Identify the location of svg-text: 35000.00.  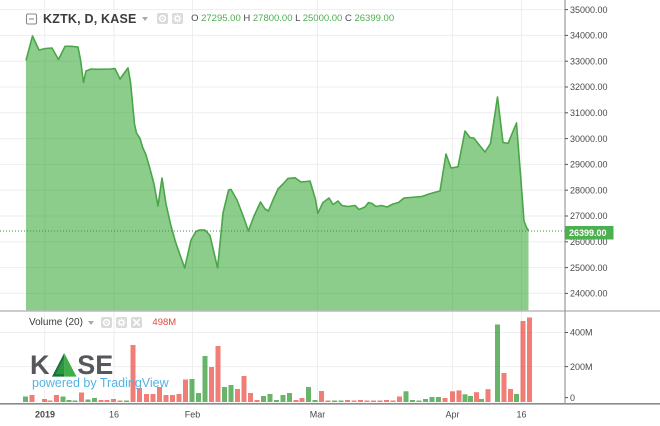
(589, 10).